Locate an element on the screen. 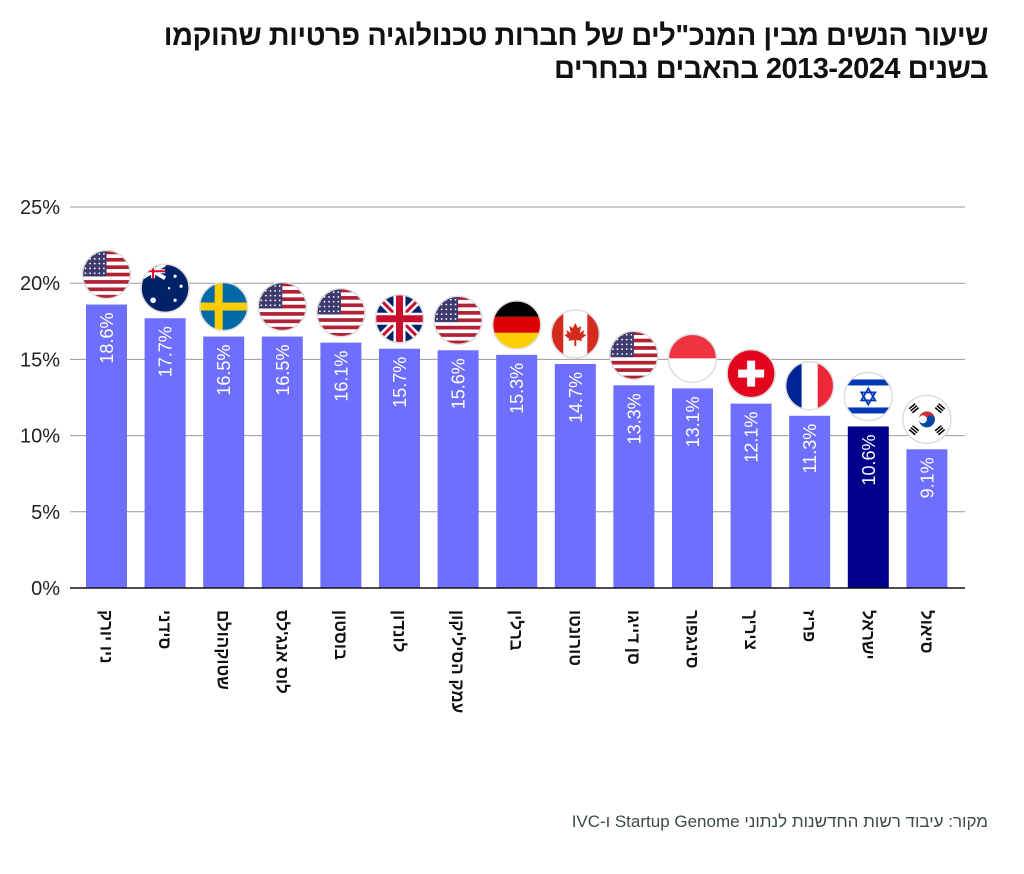 The height and width of the screenshot is (874, 1024). sweden-flag-icon is located at coordinates (223, 306).